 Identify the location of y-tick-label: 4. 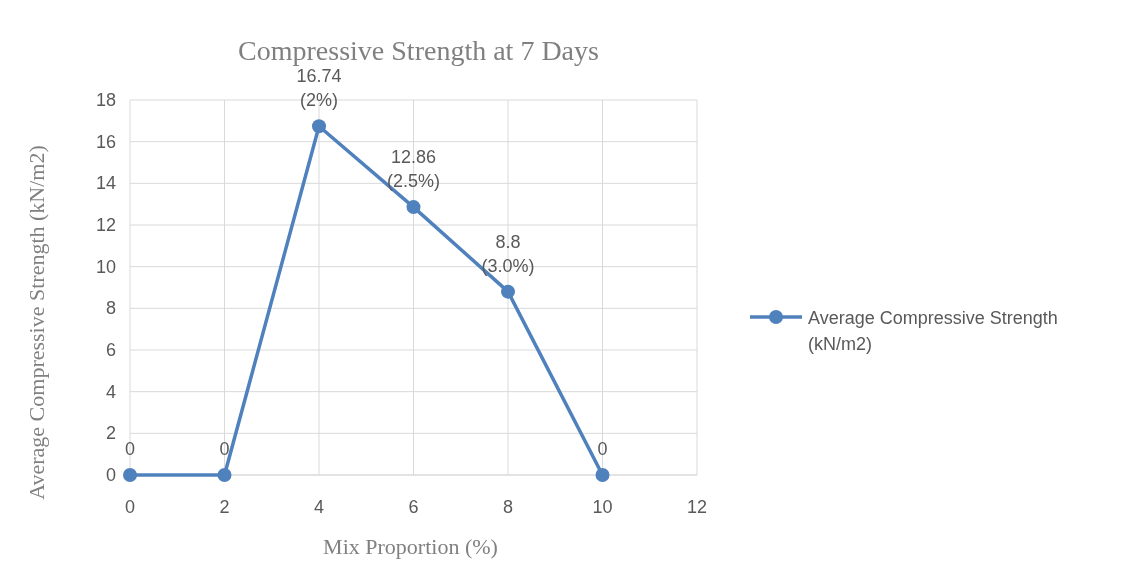
(110, 391).